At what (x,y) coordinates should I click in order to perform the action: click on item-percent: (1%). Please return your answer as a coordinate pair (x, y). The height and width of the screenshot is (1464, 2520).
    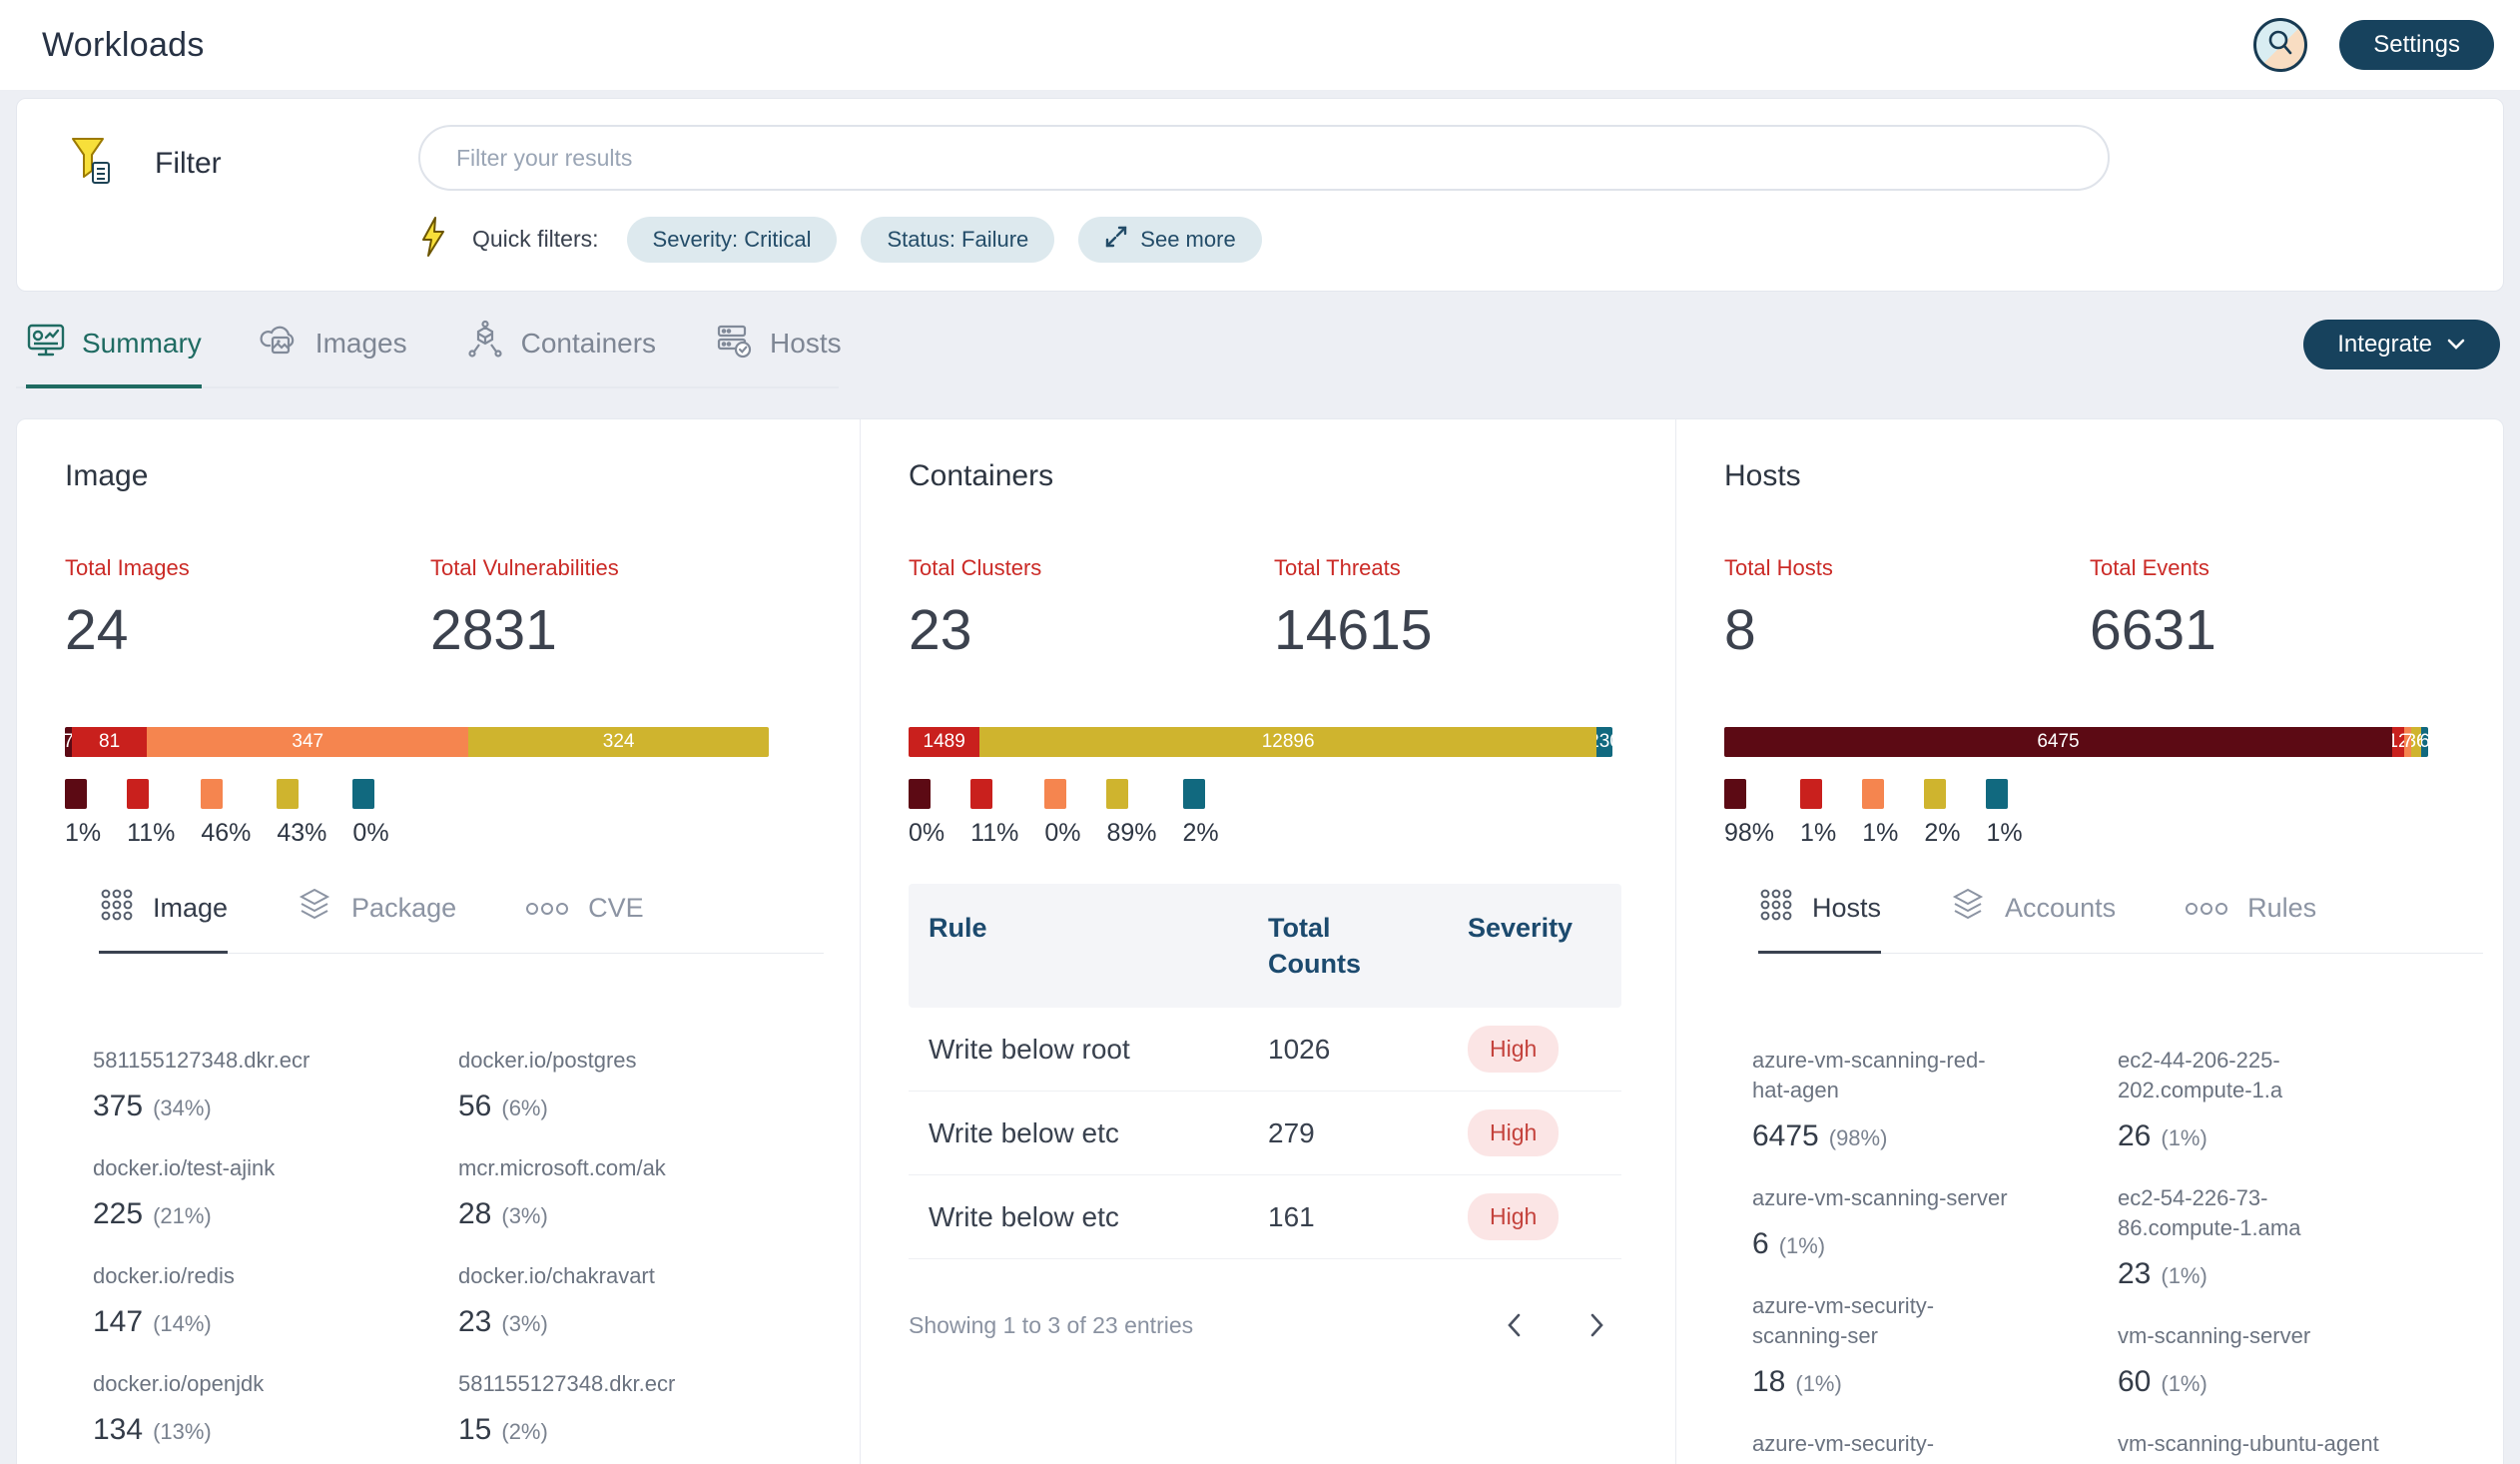
    Looking at the image, I should click on (2184, 1138).